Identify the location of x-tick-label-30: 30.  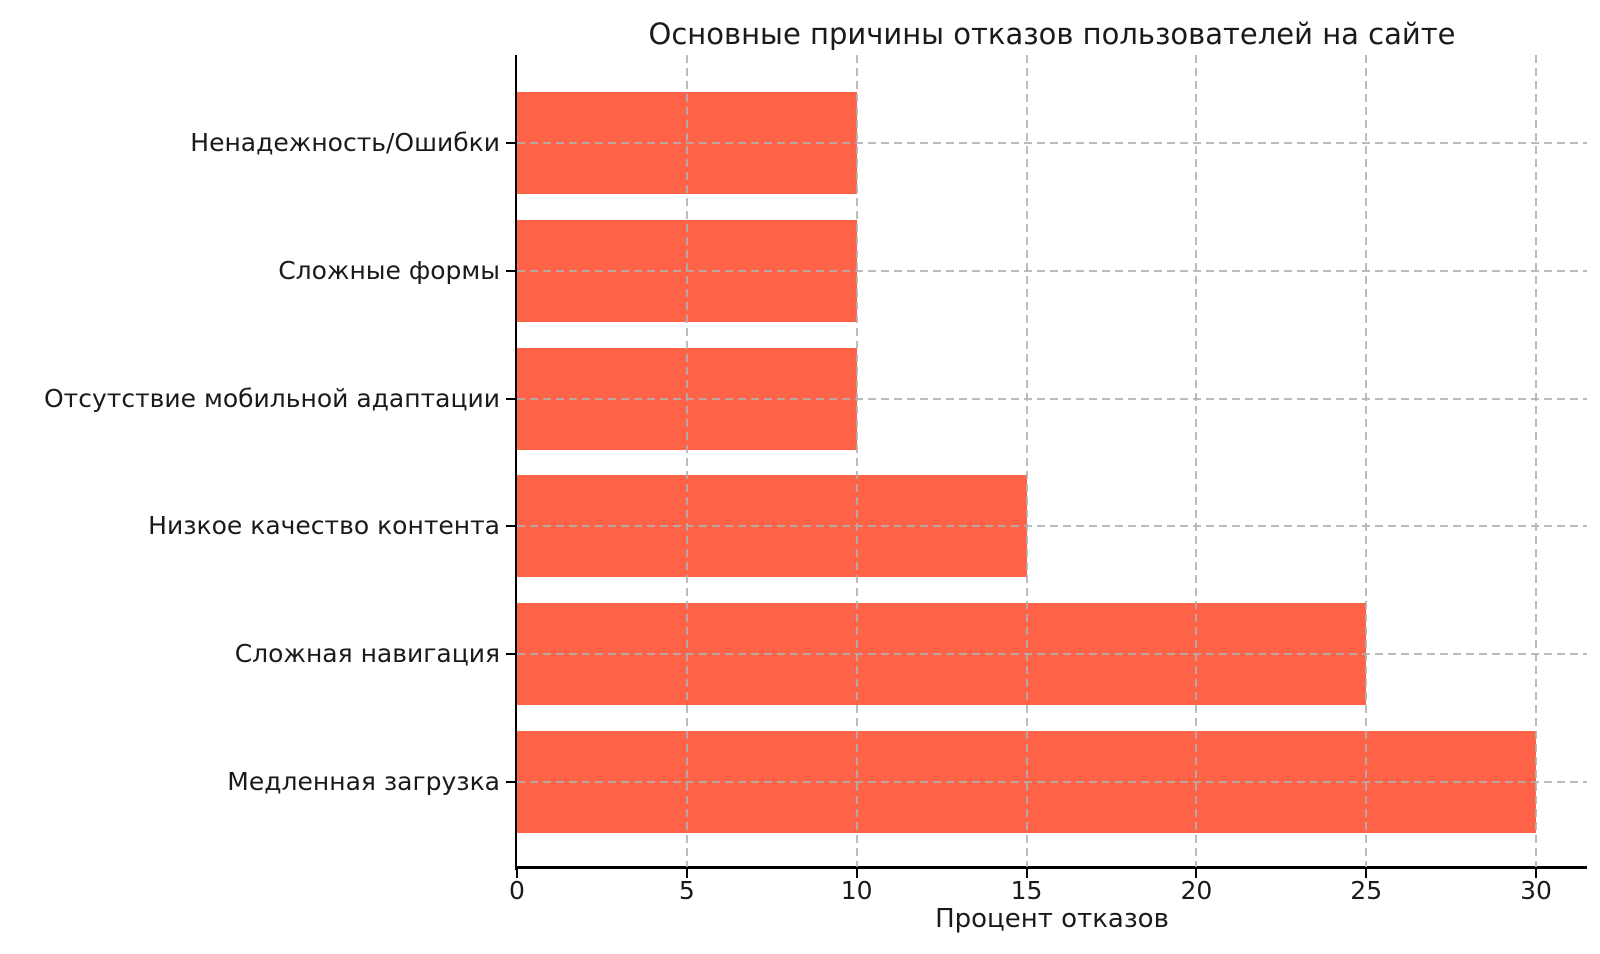
(1536, 890).